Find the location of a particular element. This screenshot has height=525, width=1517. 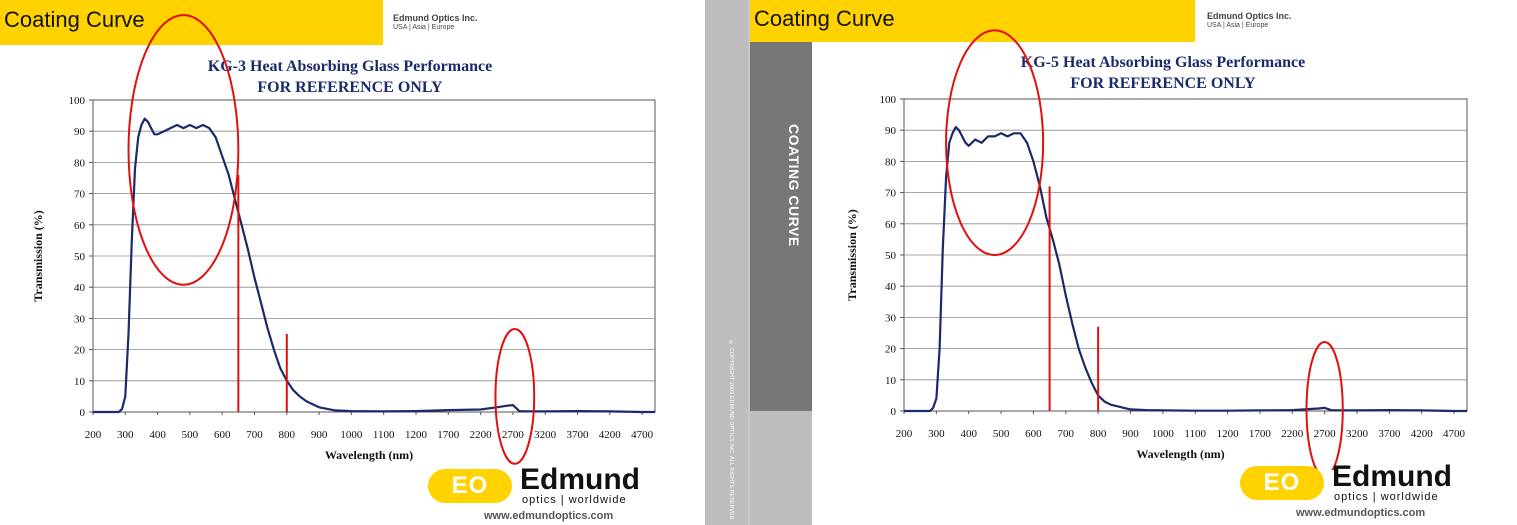

side-strip-label: COATING CURVE is located at coordinates (794, 185).